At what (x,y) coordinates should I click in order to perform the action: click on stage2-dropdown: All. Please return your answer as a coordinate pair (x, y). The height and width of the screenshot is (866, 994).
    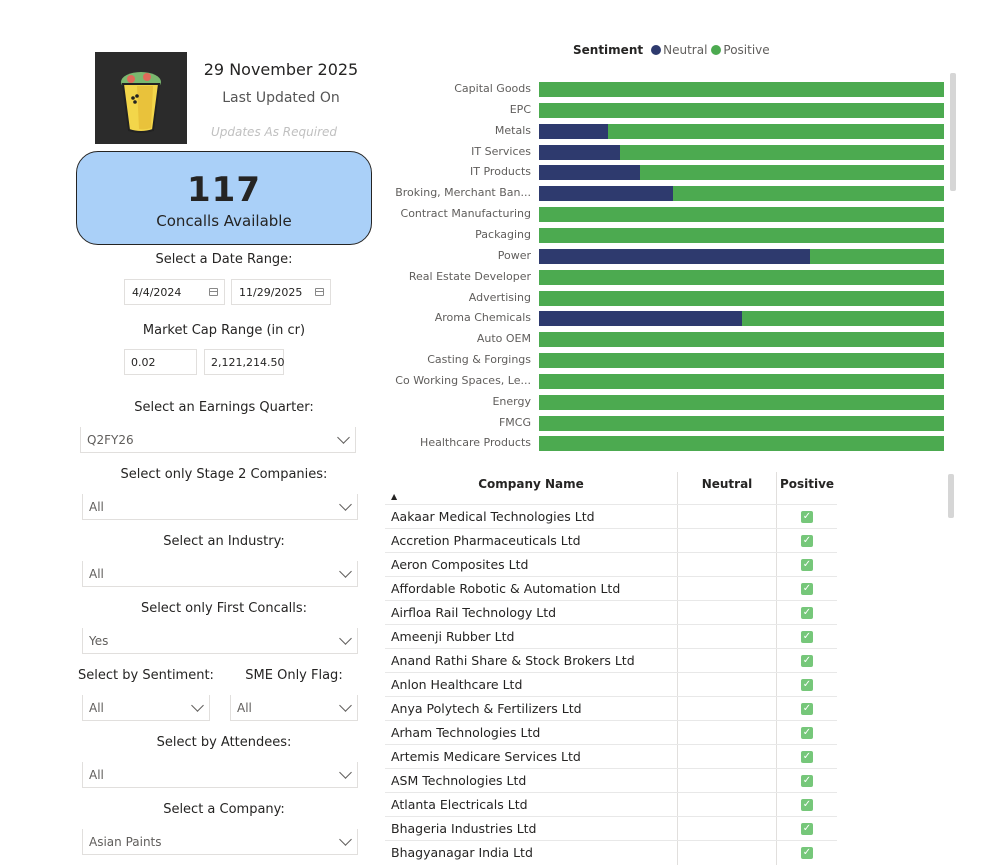
    Looking at the image, I should click on (220, 507).